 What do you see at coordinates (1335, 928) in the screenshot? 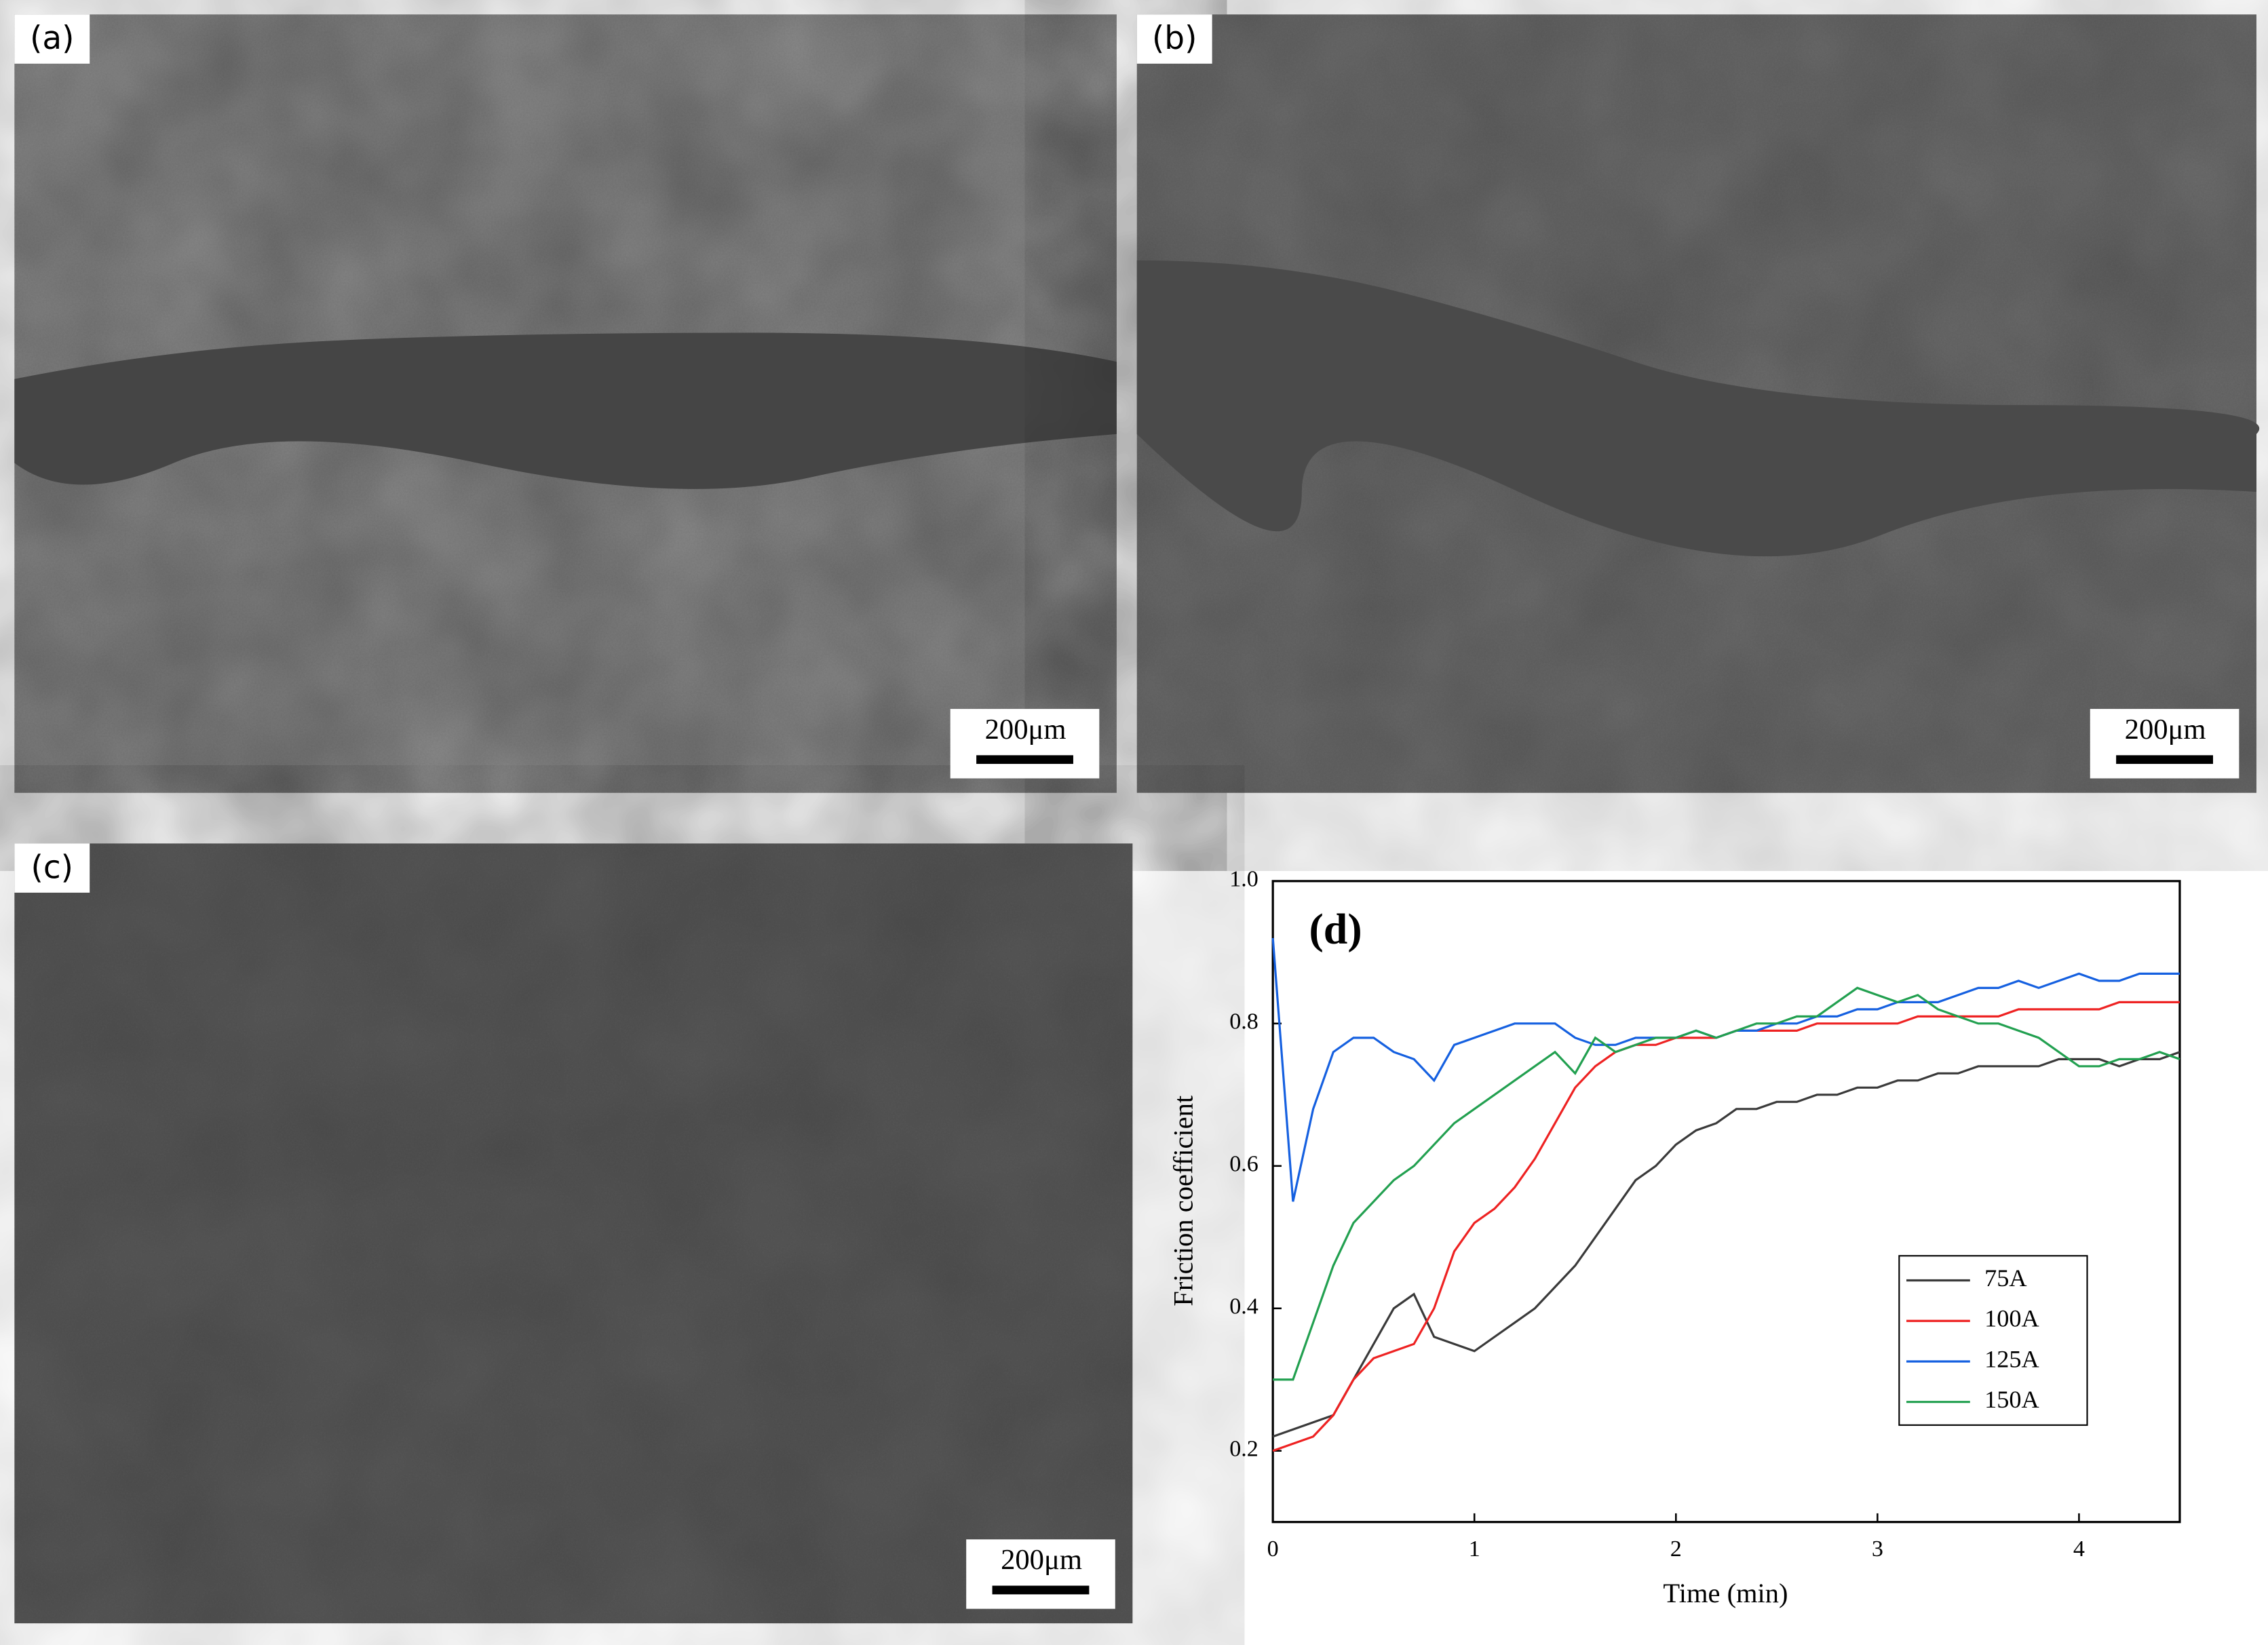
I see `chart-annotation: (d)` at bounding box center [1335, 928].